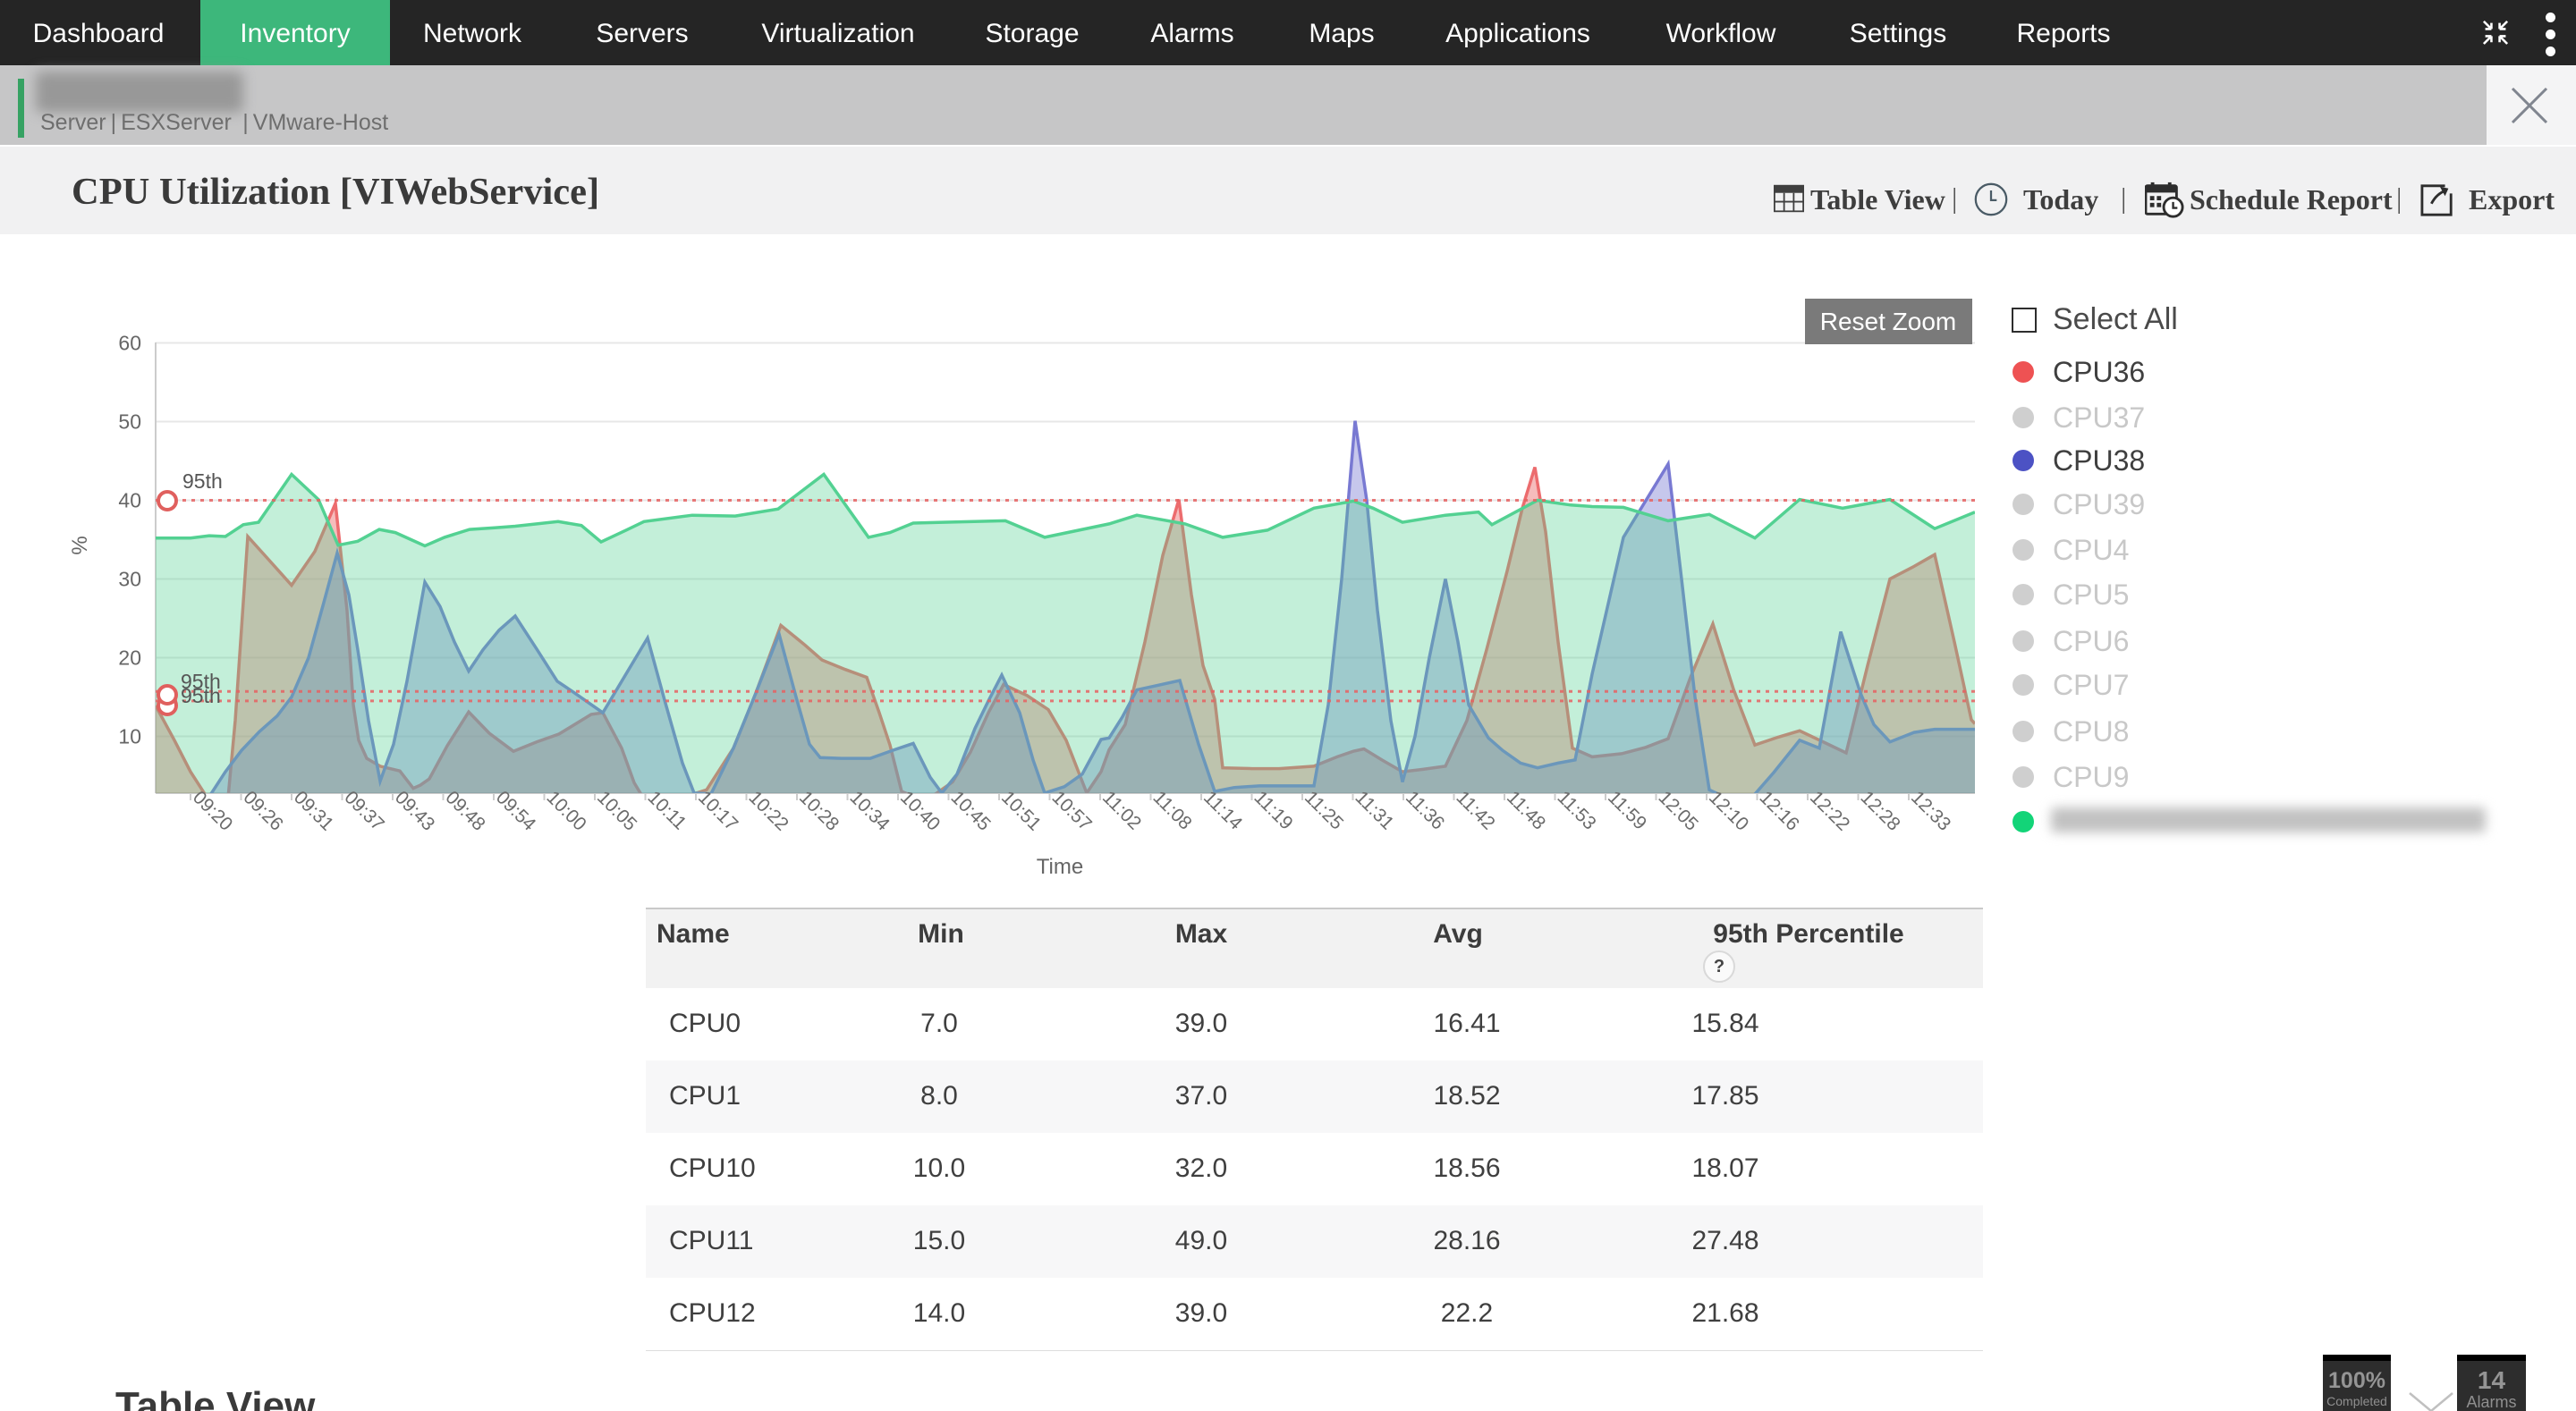 The height and width of the screenshot is (1411, 2576). I want to click on svg-text: 60, so click(129, 344).